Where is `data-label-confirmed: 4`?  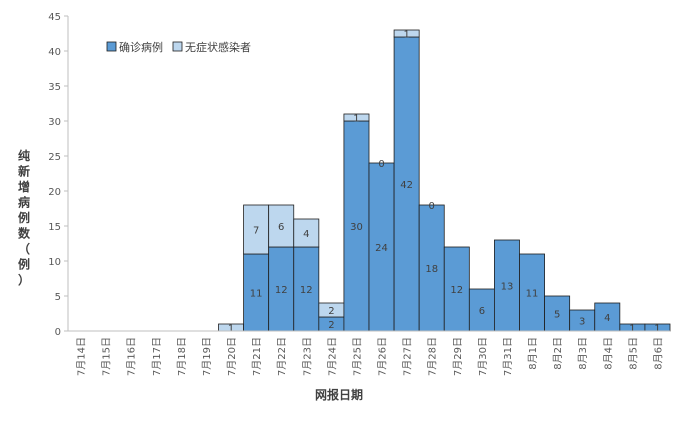
data-label-confirmed: 4 is located at coordinates (607, 318).